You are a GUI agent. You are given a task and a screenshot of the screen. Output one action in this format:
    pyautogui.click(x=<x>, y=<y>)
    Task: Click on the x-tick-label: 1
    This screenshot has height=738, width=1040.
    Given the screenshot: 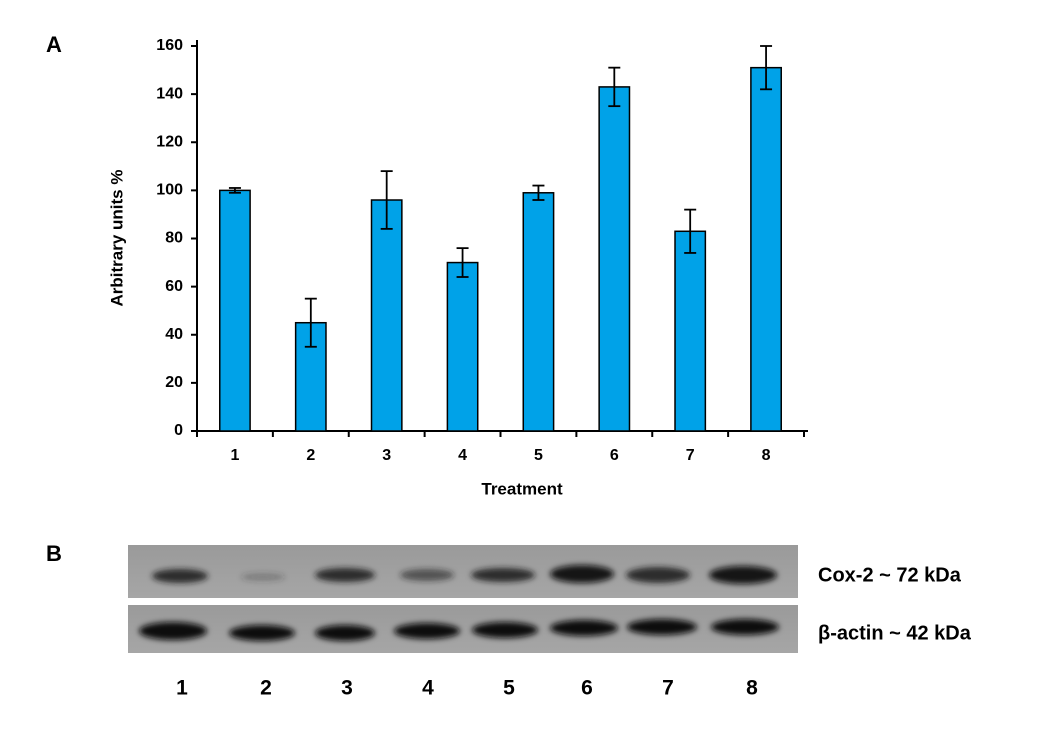 What is the action you would take?
    pyautogui.click(x=234, y=455)
    